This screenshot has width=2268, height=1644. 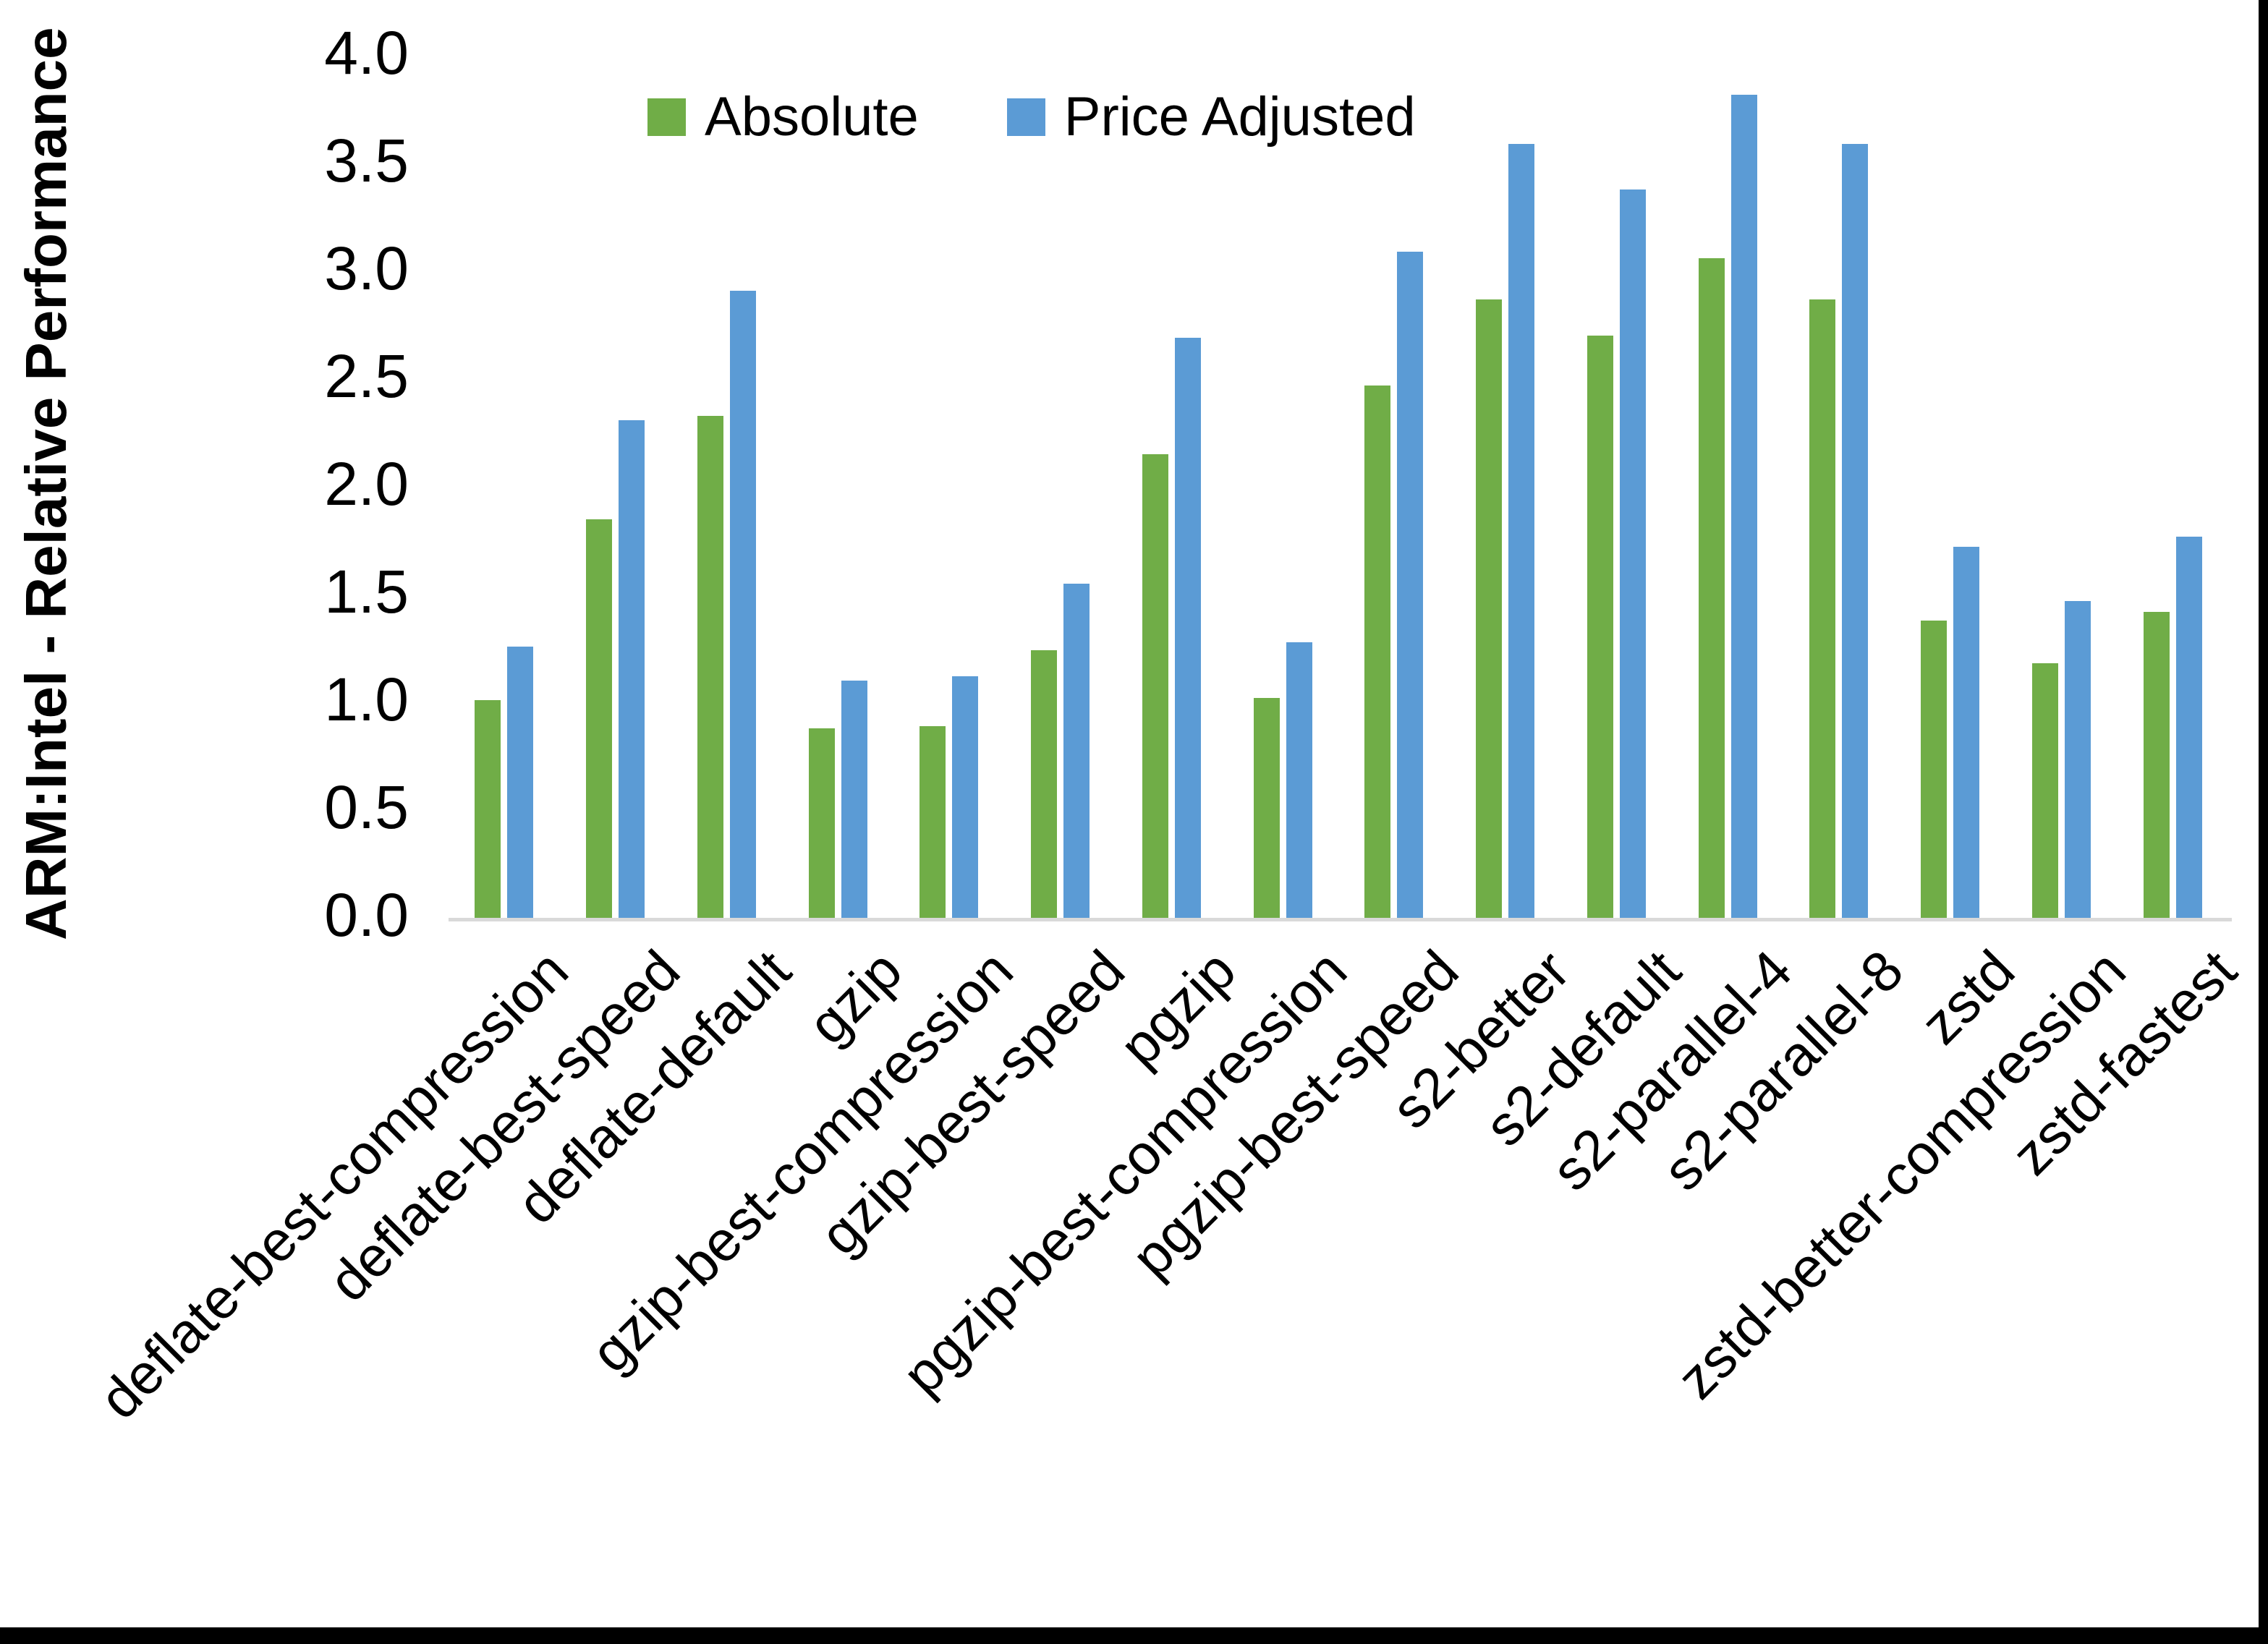 What do you see at coordinates (666, 117) in the screenshot?
I see `legend-swatch-absolute` at bounding box center [666, 117].